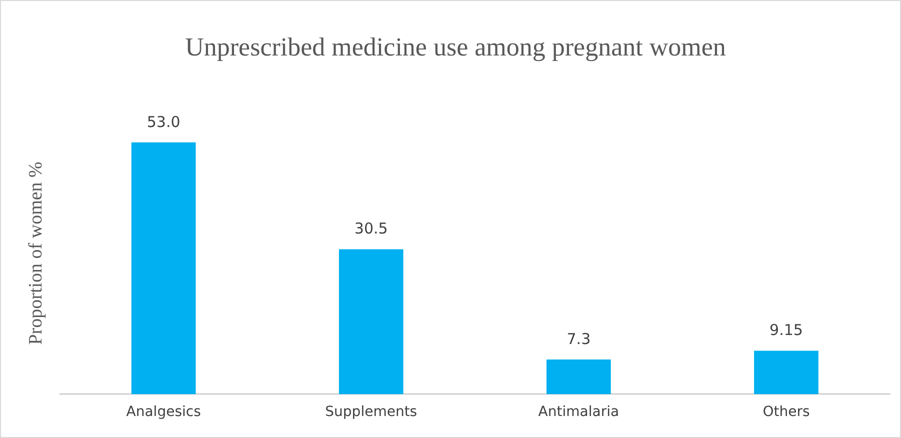 This screenshot has height=438, width=901. Describe the element at coordinates (35, 253) in the screenshot. I see `y-axis-title: Proportion of women %` at that location.